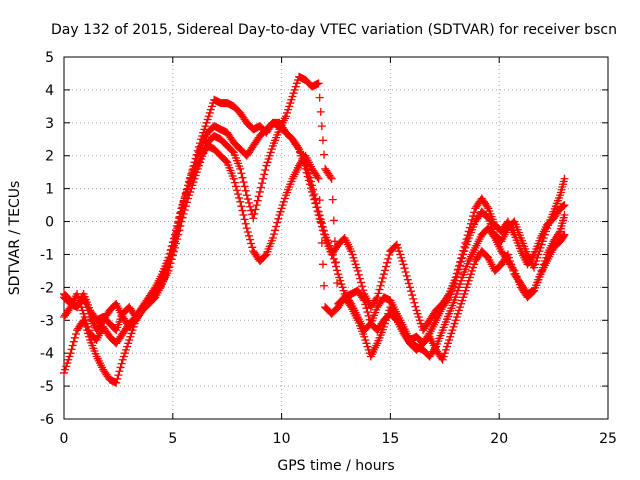  I want to click on x-tick-label: 20, so click(499, 439).